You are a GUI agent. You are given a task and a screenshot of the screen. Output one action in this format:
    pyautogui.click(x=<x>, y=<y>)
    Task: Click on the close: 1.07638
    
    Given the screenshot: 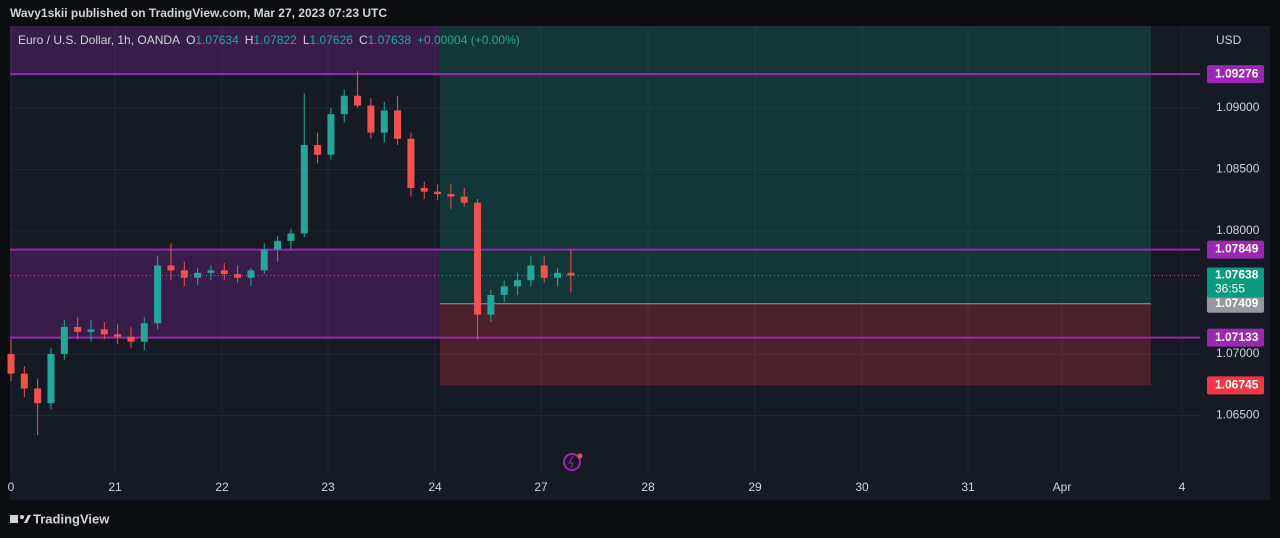 What is the action you would take?
    pyautogui.click(x=390, y=40)
    